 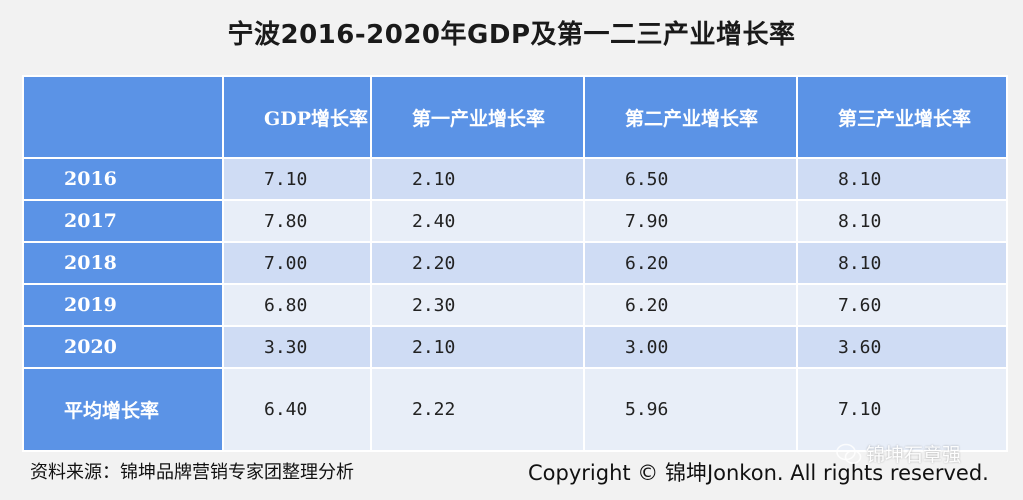 I want to click on source-note: 资料来源：锦坤品牌营销专家团整理分析, so click(x=192, y=472).